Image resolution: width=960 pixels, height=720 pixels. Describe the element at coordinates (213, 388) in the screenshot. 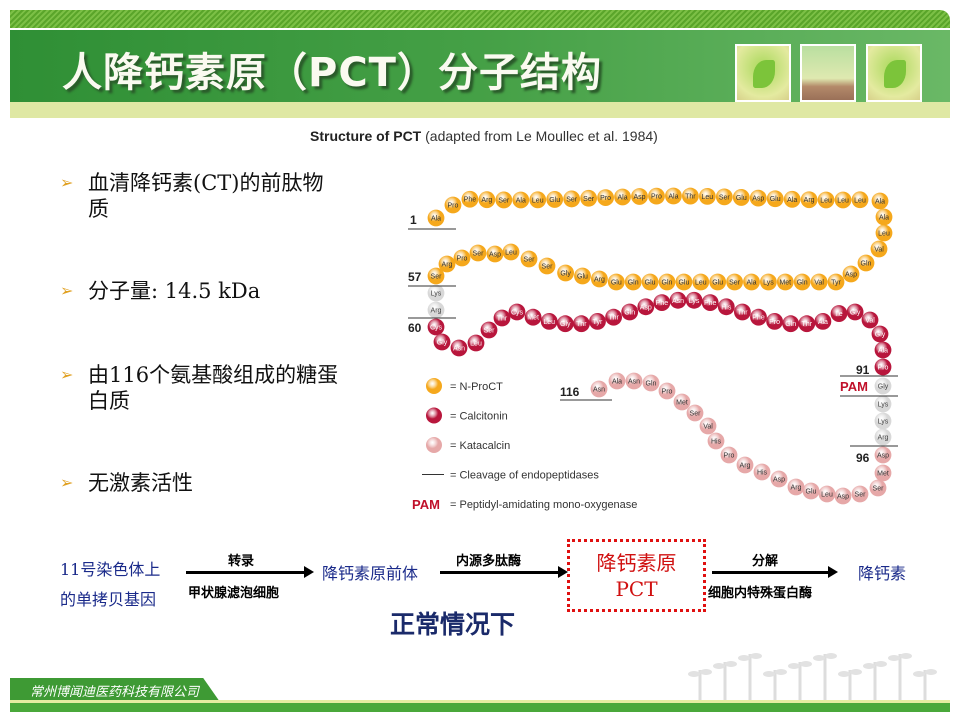

I see `bullet-text: 由116个氨基酸组成的糖蛋白质` at that location.